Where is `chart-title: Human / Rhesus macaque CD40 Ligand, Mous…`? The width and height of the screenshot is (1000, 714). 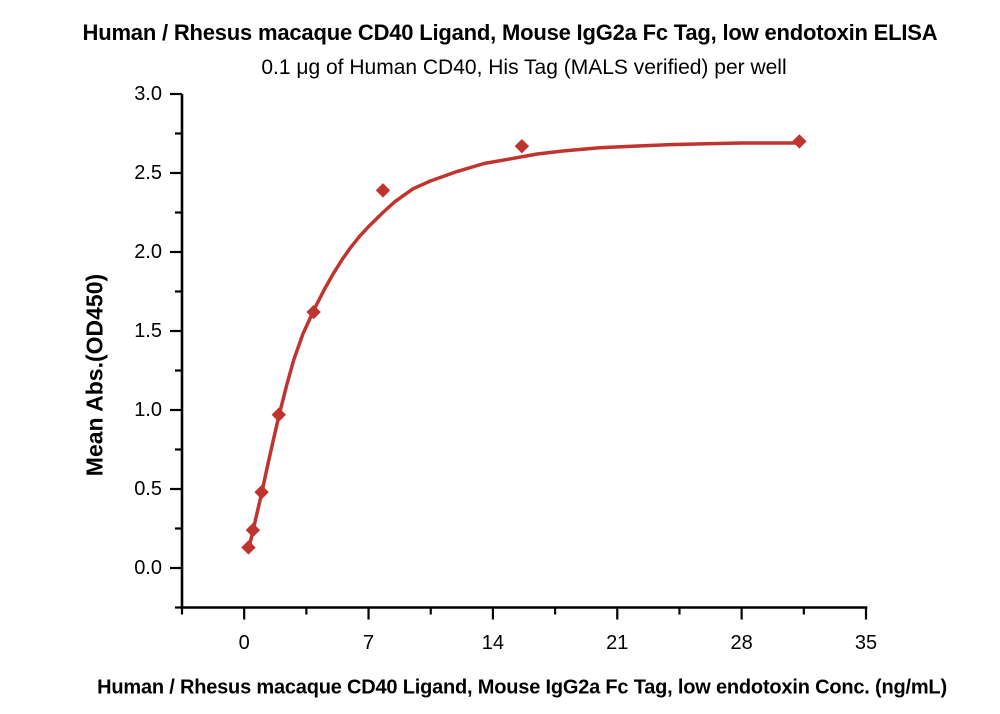 chart-title: Human / Rhesus macaque CD40 Ligand, Mous… is located at coordinates (510, 32).